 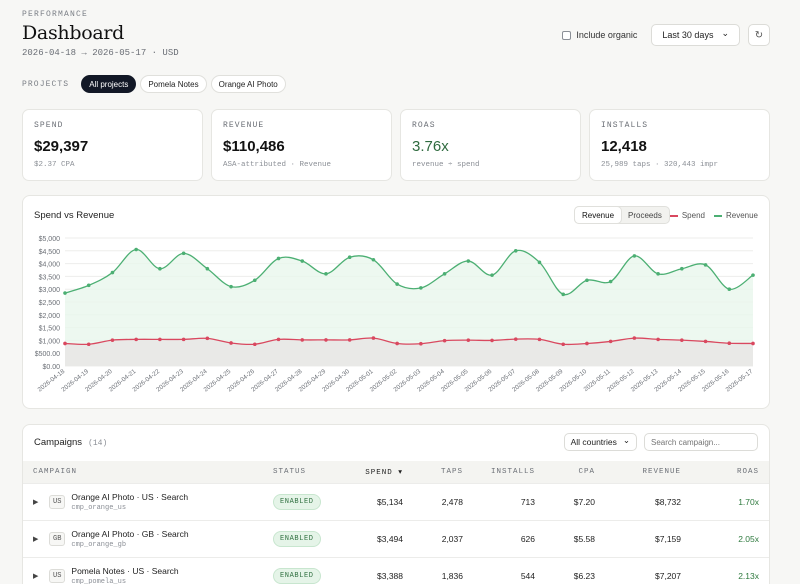 I want to click on column-header-spend: SPEND ▾, so click(x=384, y=472).